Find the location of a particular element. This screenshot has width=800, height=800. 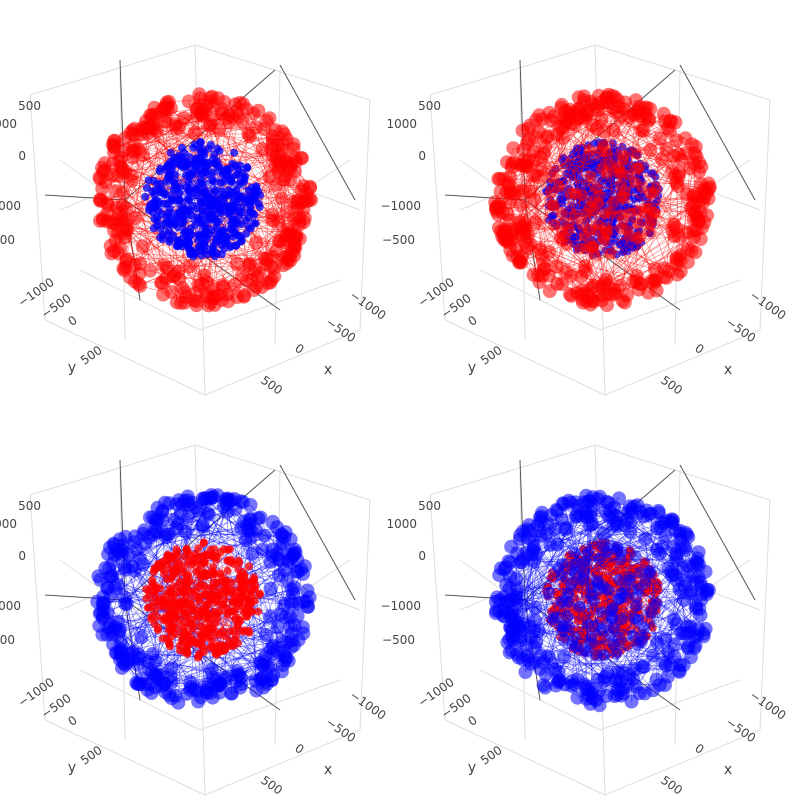

y-tick-label: 500 is located at coordinates (91, 755).